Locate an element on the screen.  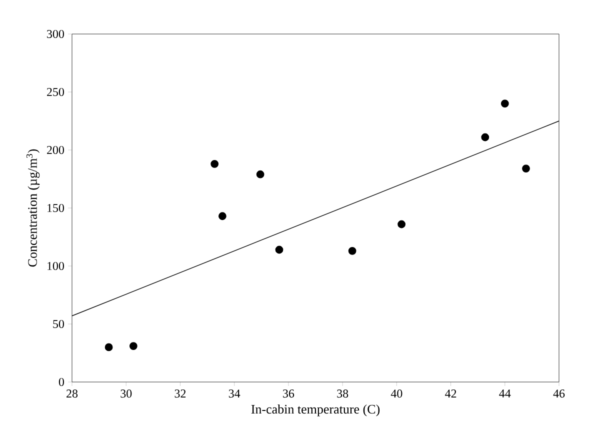
x-tick-label: 42 is located at coordinates (450, 394).